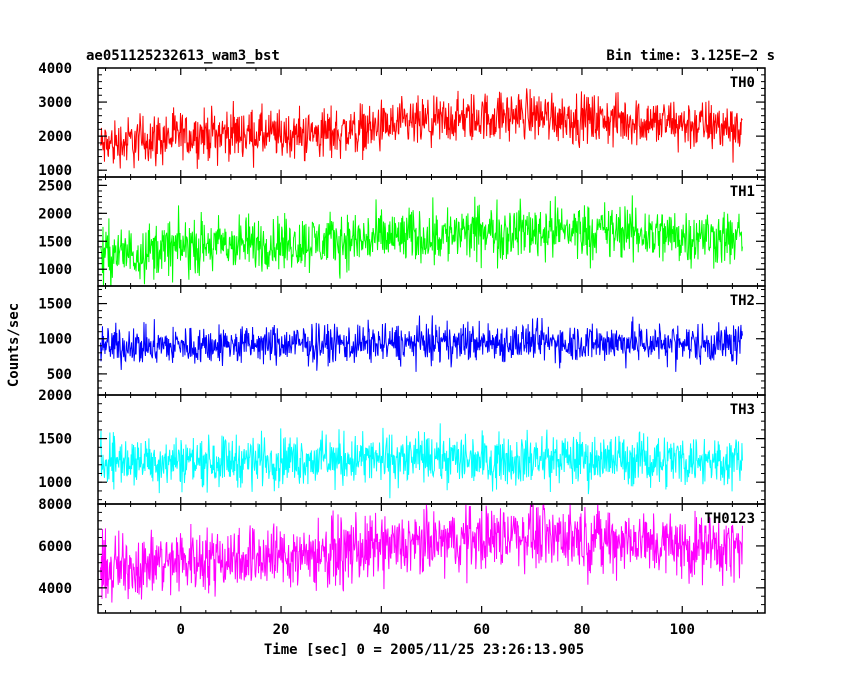  What do you see at coordinates (682, 630) in the screenshot?
I see `x-tick-label: 100` at bounding box center [682, 630].